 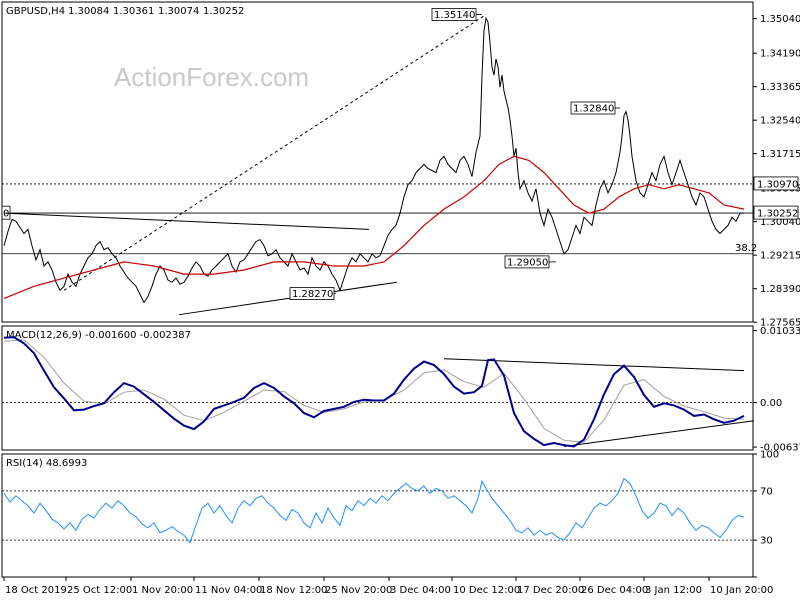 What do you see at coordinates (766, 491) in the screenshot?
I see `rsi-y-tick-label: 70` at bounding box center [766, 491].